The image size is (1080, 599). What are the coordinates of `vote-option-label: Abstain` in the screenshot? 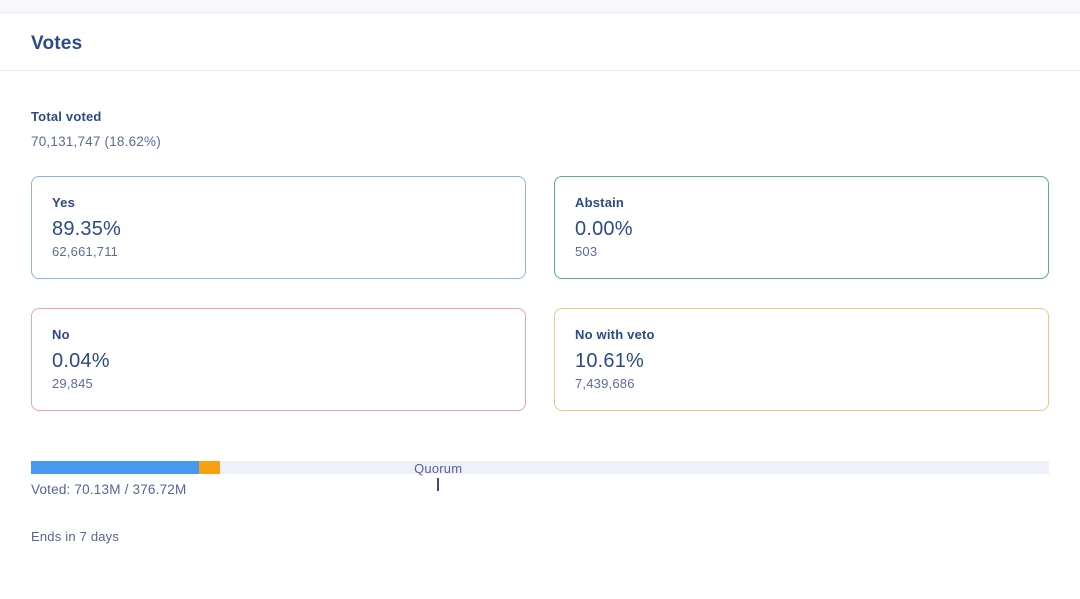 It's located at (600, 202).